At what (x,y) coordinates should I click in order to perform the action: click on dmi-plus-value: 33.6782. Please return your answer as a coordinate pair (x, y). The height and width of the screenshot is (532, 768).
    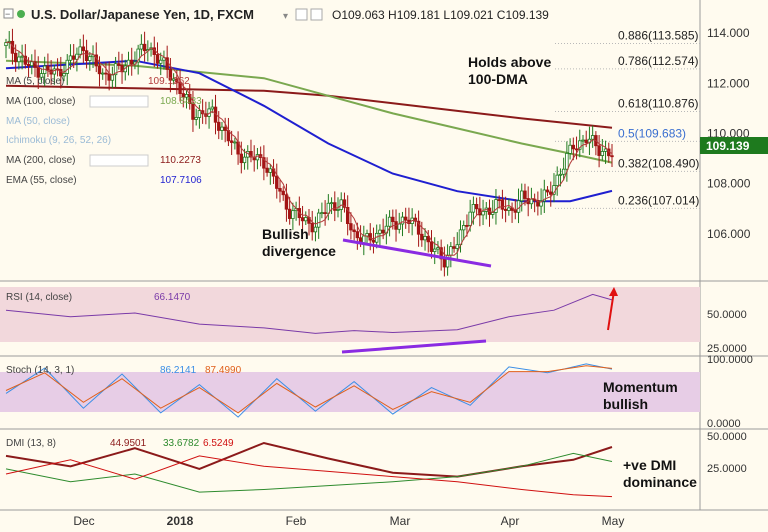
    Looking at the image, I should click on (181, 443).